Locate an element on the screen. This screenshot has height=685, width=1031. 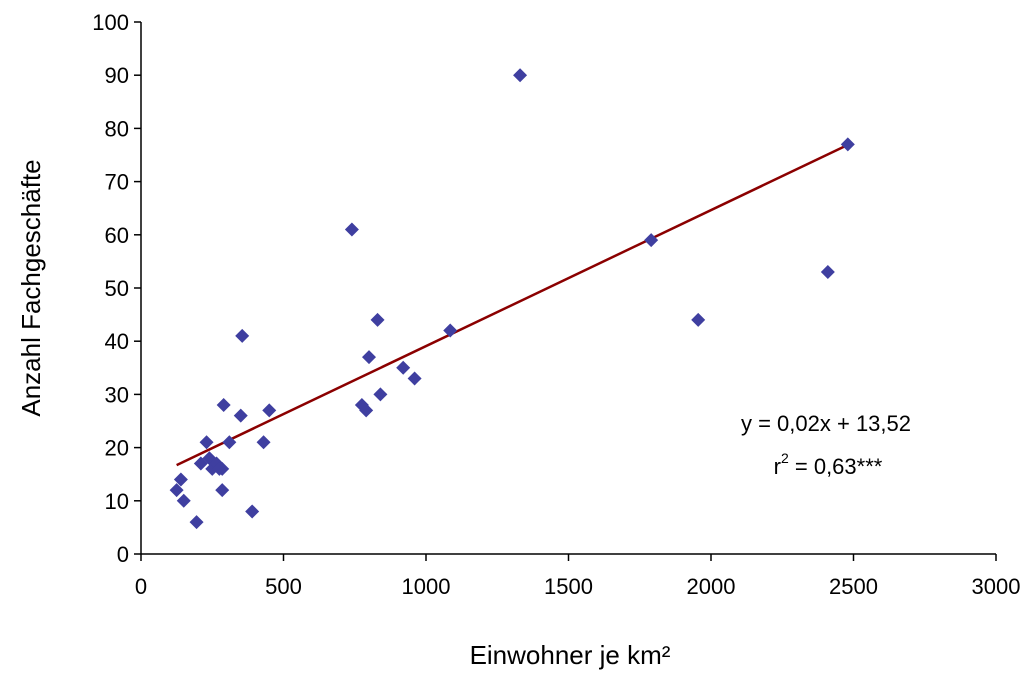
x-tick-label: 500 is located at coordinates (283, 586).